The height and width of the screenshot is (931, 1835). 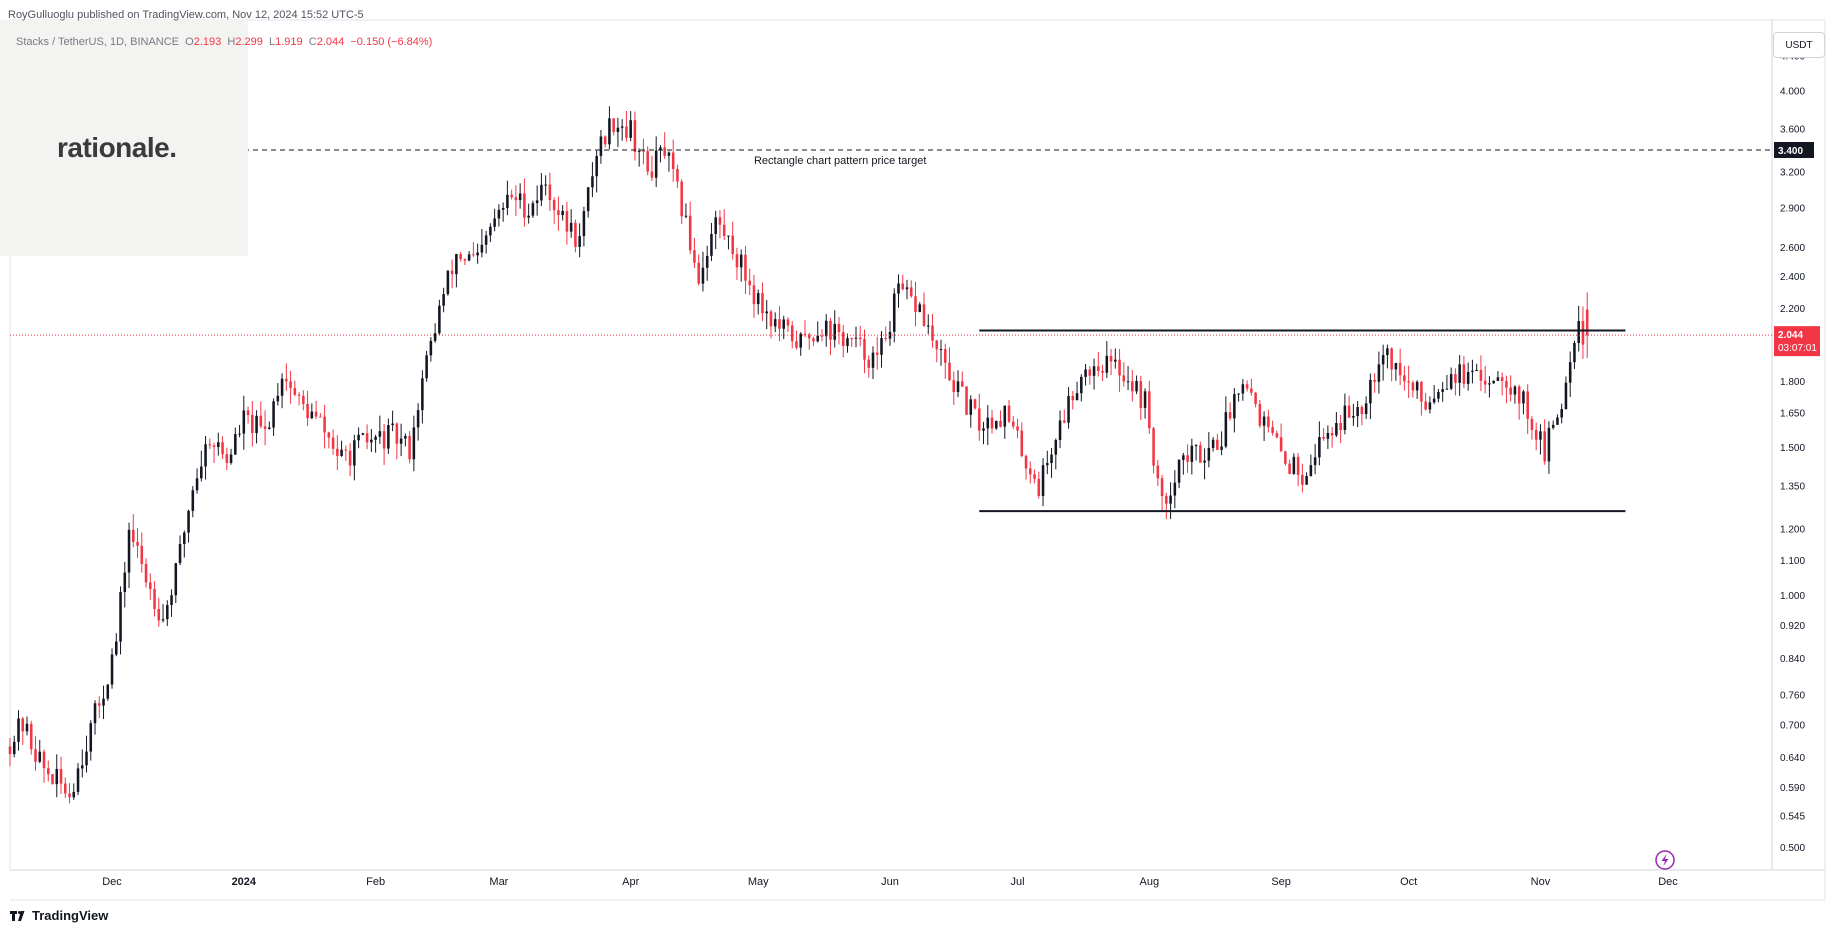 I want to click on watermark-box: rationale., so click(x=124, y=138).